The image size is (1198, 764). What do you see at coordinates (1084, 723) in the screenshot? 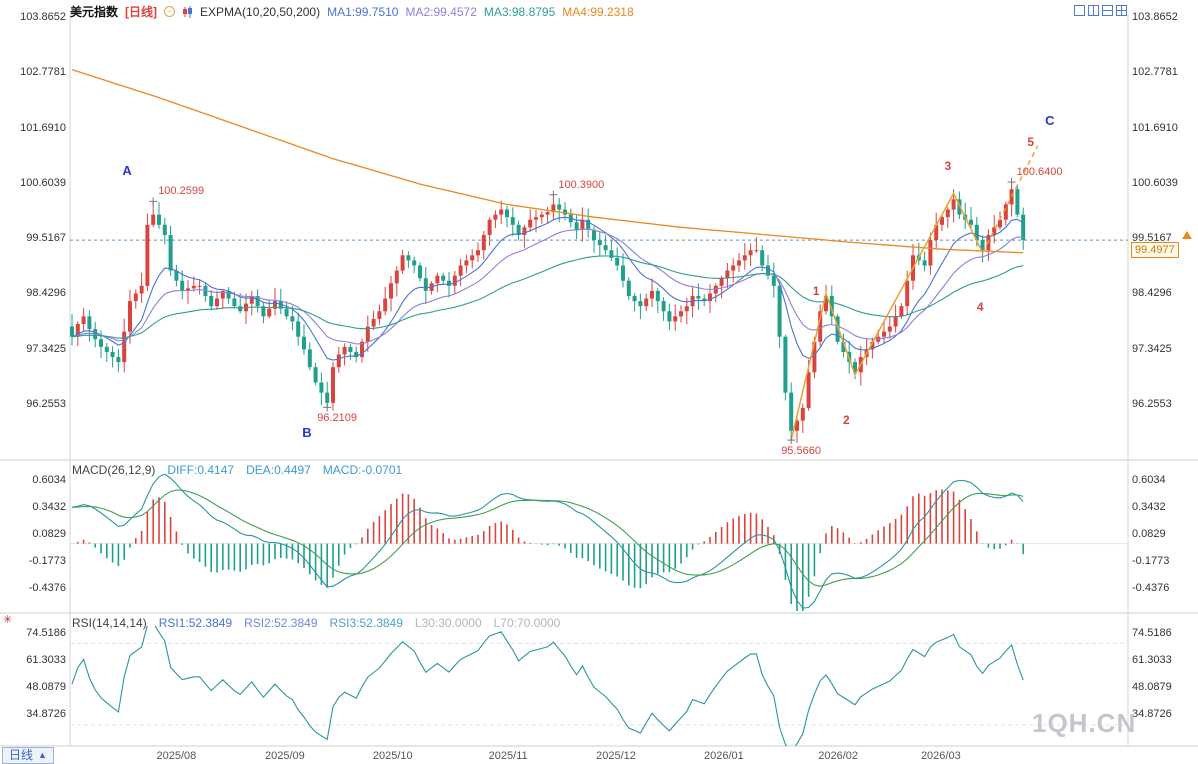
I see `watermark: 1QH.CN` at bounding box center [1084, 723].